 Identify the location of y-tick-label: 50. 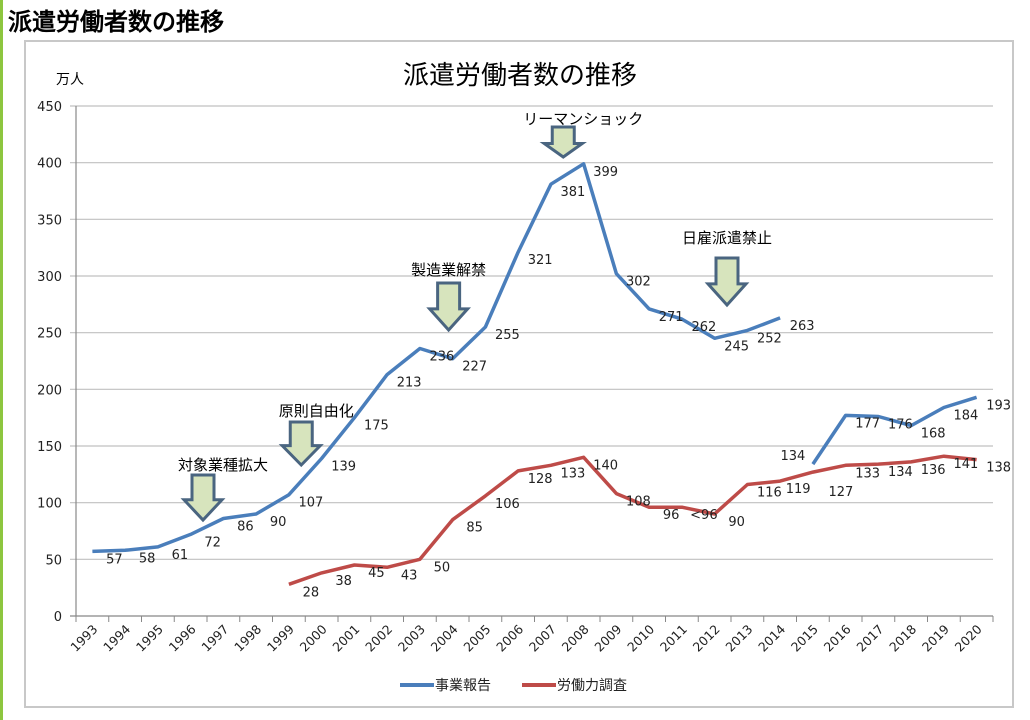
(53, 560).